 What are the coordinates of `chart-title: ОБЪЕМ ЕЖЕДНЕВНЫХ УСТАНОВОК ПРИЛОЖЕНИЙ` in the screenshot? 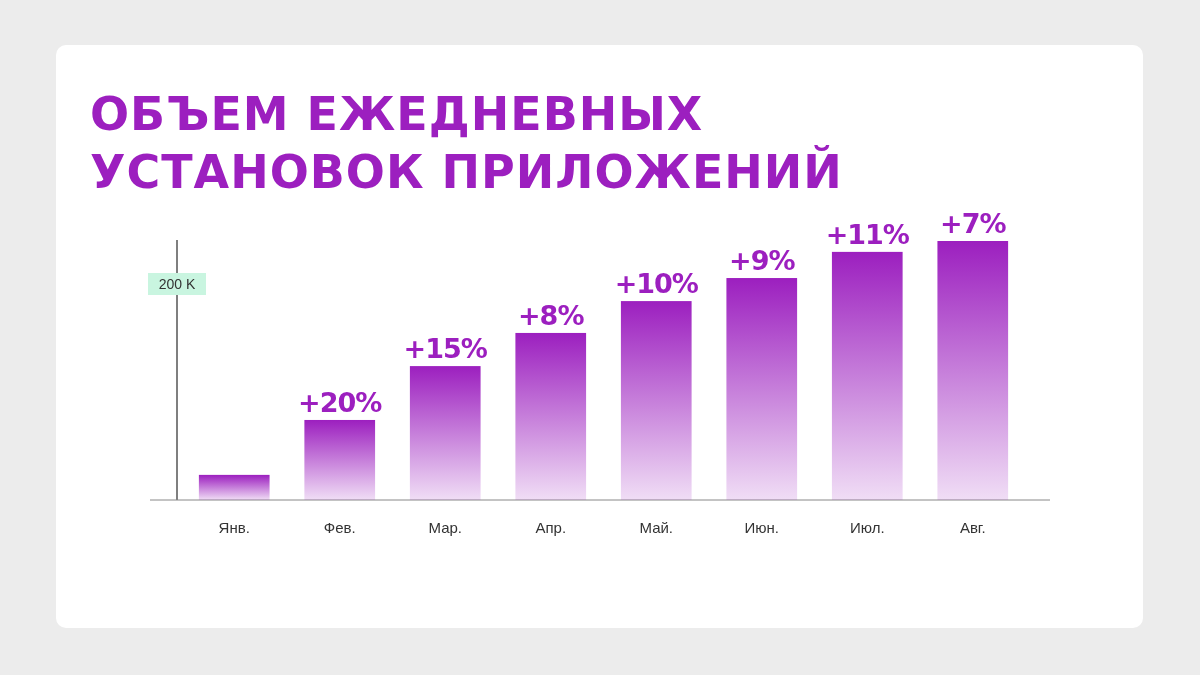 It's located at (466, 143).